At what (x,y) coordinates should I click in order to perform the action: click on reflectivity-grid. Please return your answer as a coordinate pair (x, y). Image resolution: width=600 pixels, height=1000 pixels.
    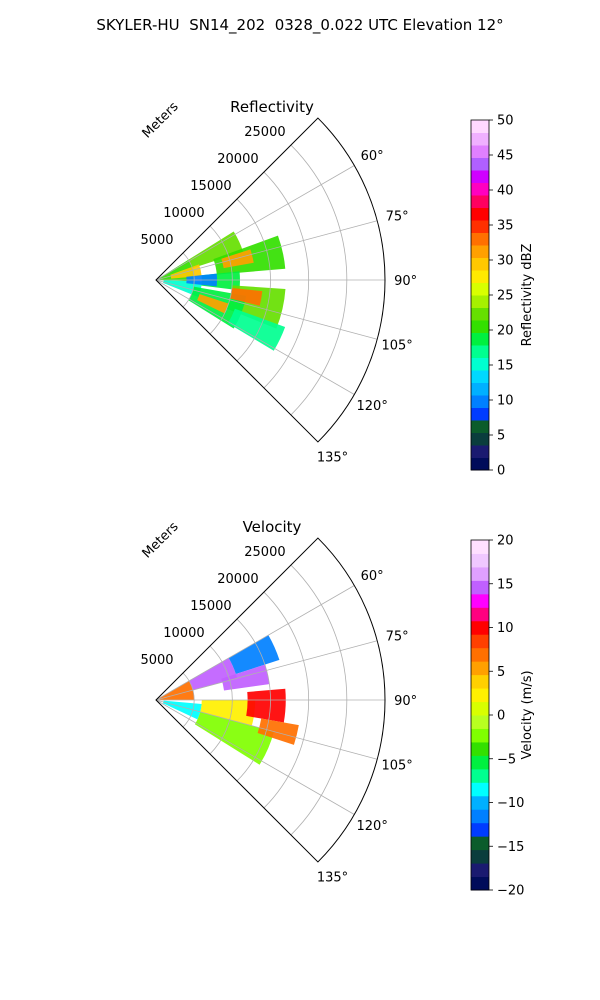
    Looking at the image, I should click on (270, 280).